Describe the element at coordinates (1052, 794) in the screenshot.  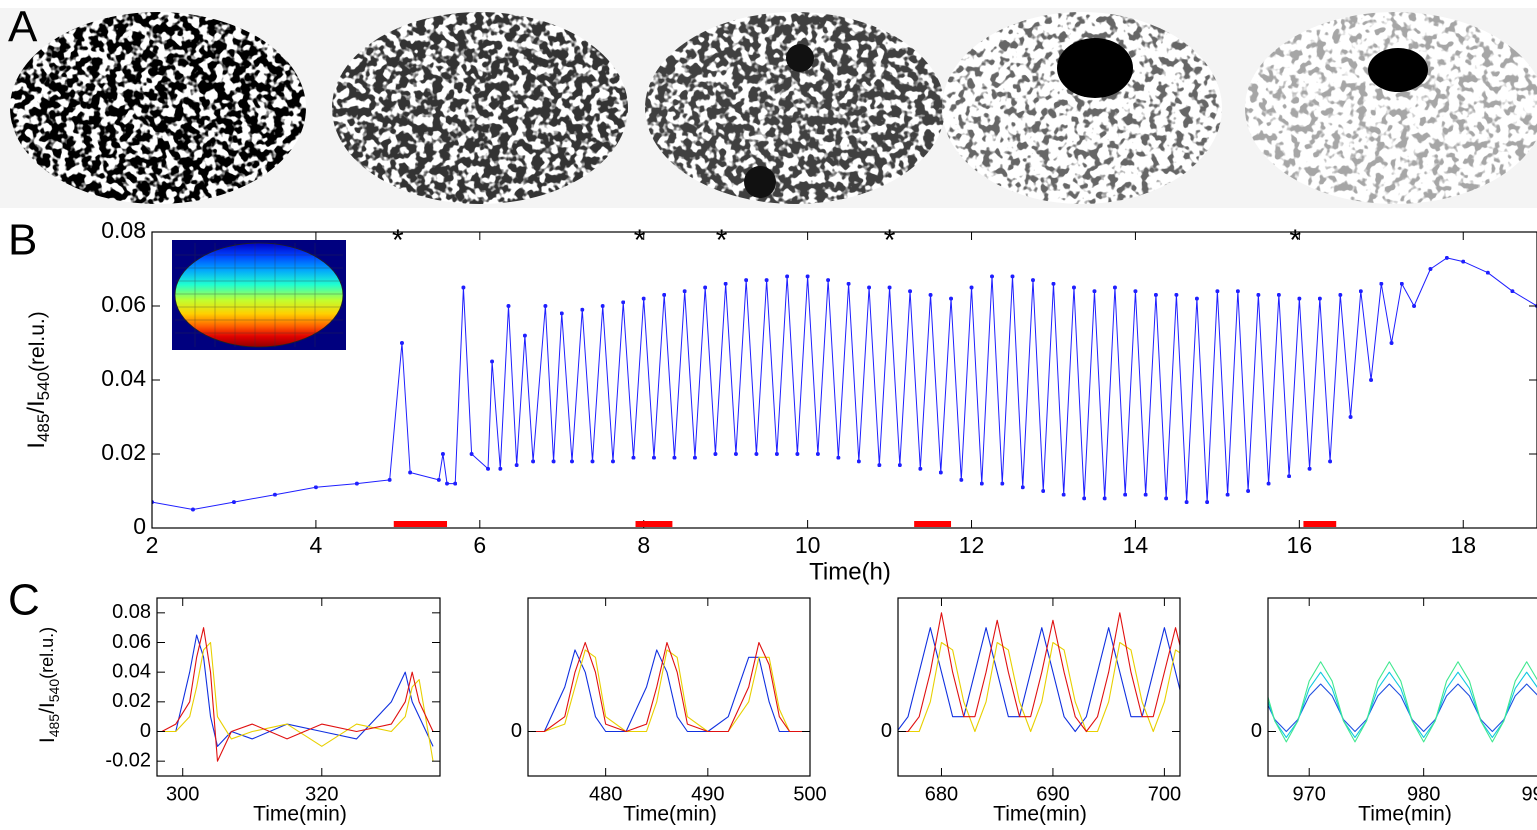
I see `x-tick-label: 690` at that location.